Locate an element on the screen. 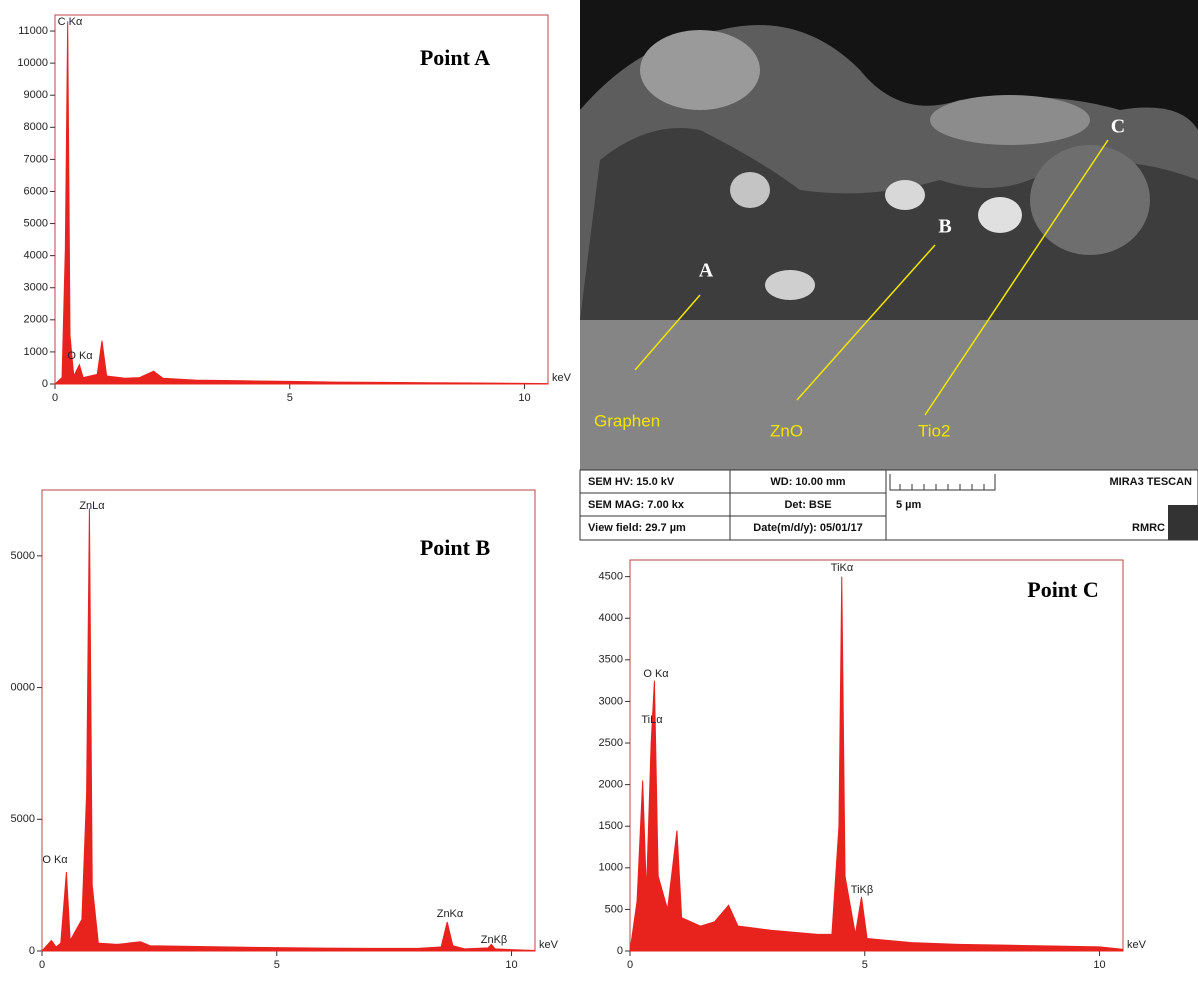 This screenshot has width=1198, height=983. y-tick-label: 4500 is located at coordinates (611, 577).